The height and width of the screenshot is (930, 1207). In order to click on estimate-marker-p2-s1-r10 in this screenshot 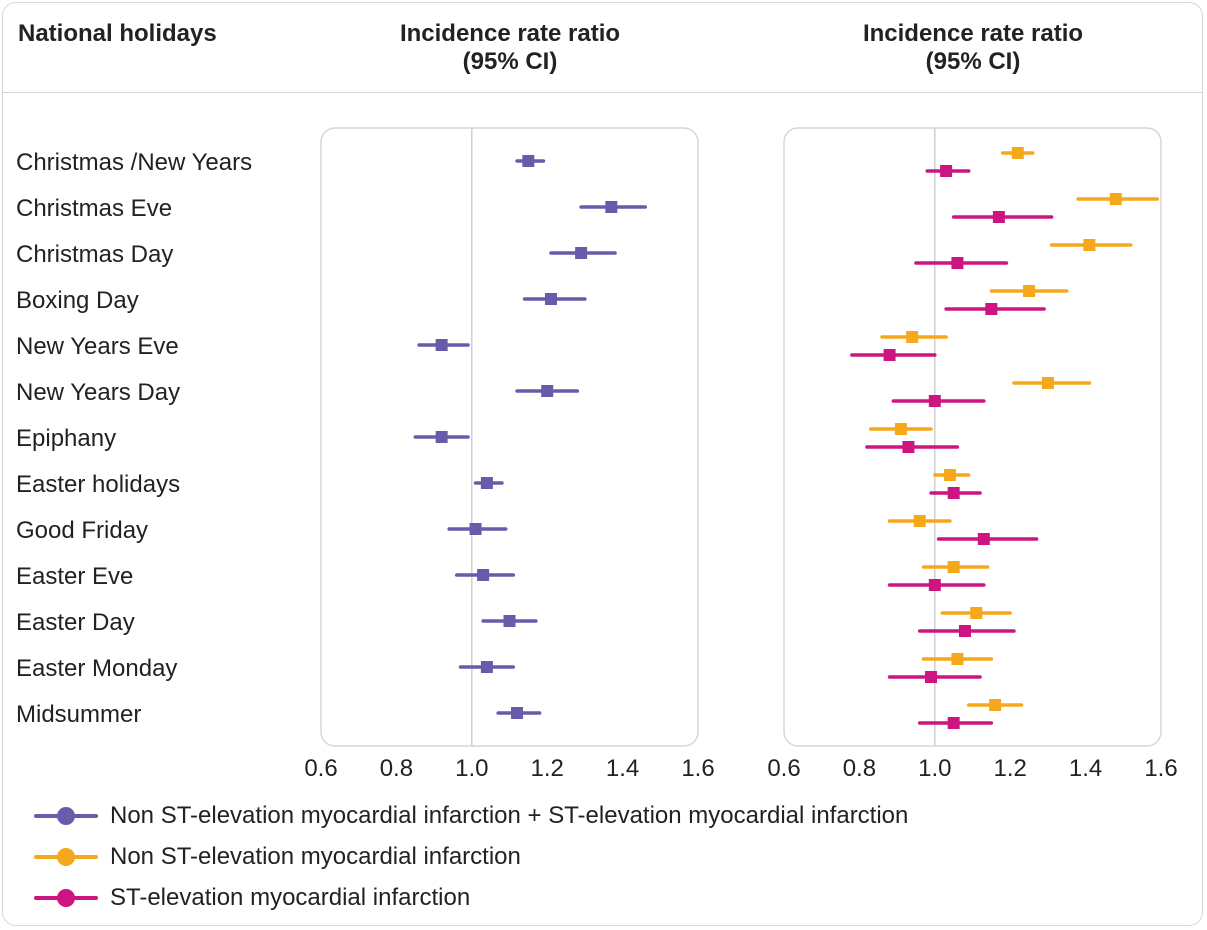, I will do `click(953, 567)`.